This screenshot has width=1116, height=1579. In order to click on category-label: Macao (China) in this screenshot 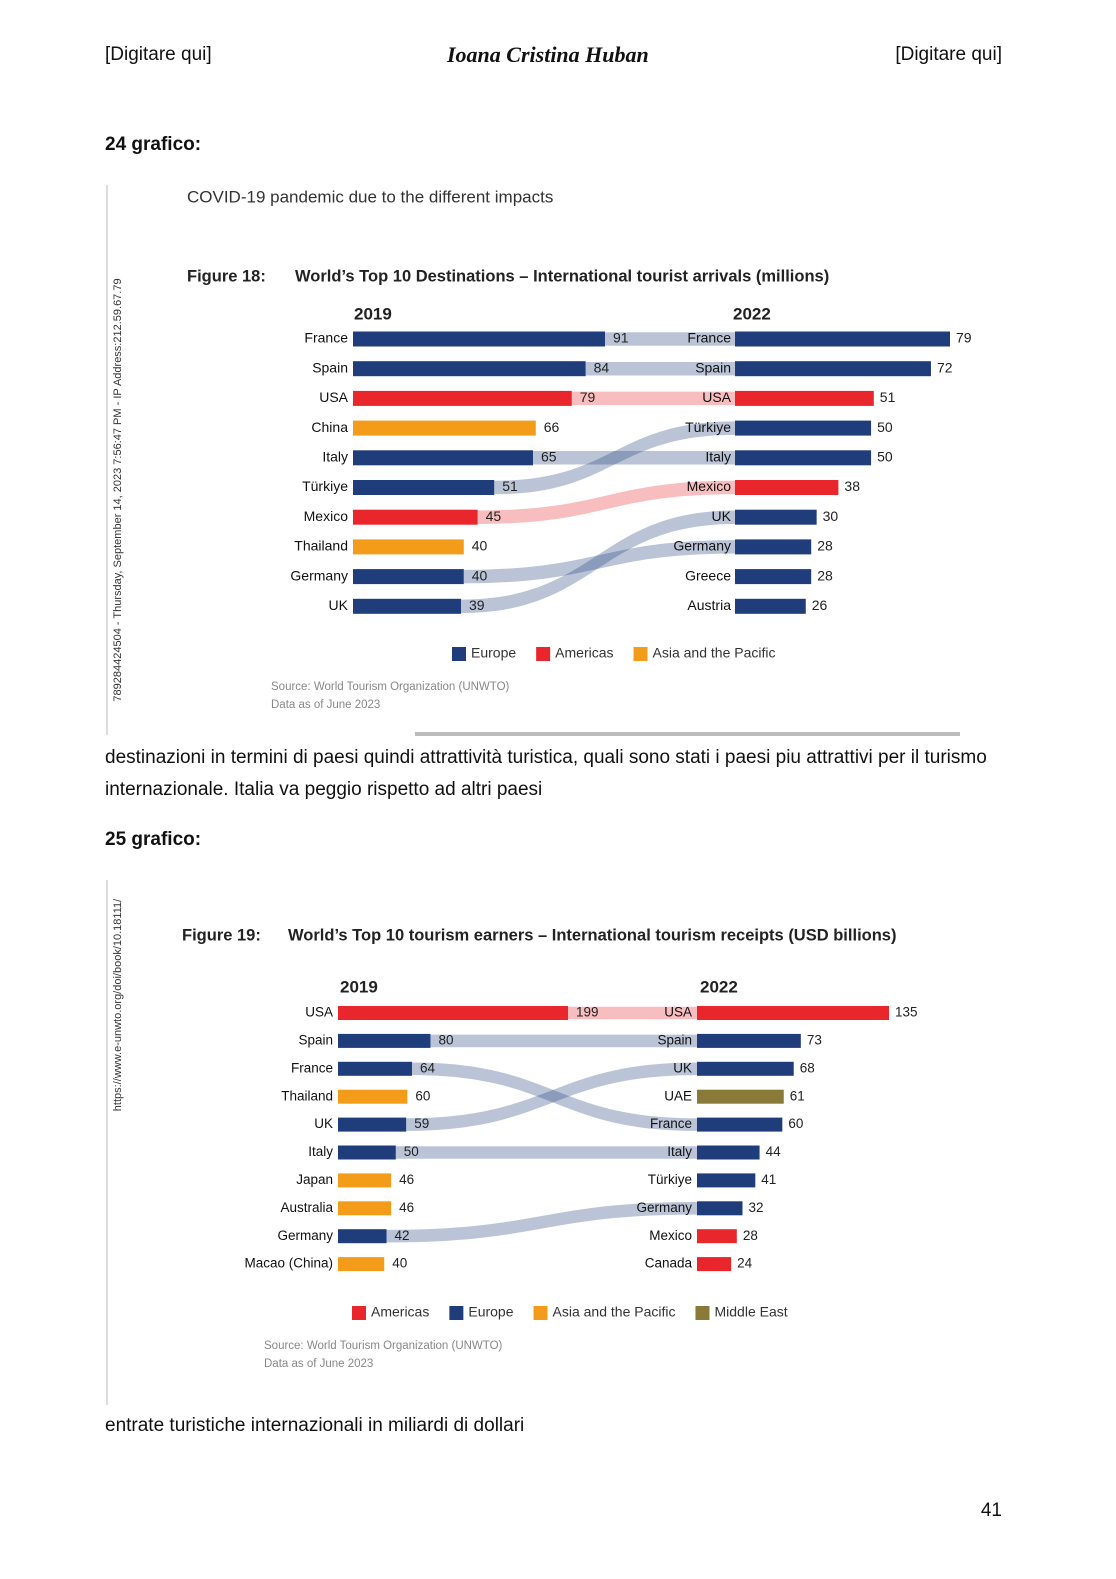, I will do `click(288, 1263)`.